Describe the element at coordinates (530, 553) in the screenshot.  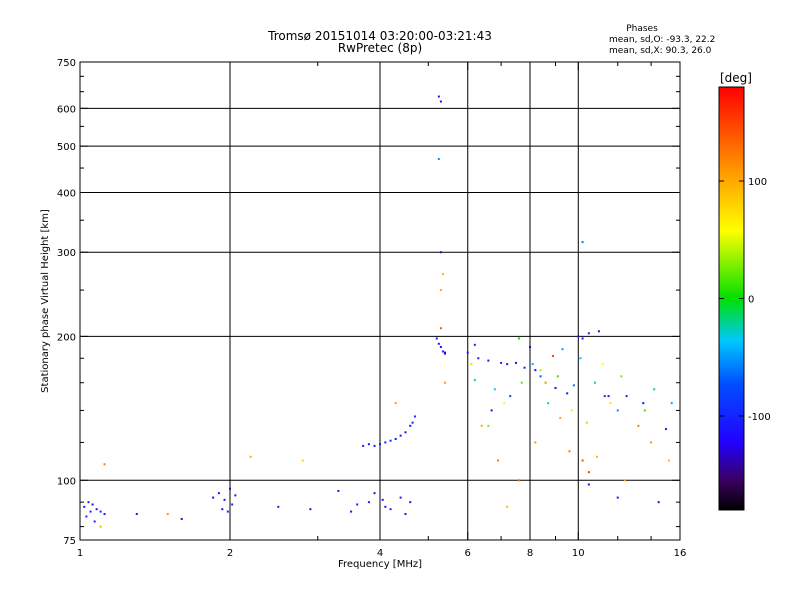
I see `x-tick-label: 8` at that location.